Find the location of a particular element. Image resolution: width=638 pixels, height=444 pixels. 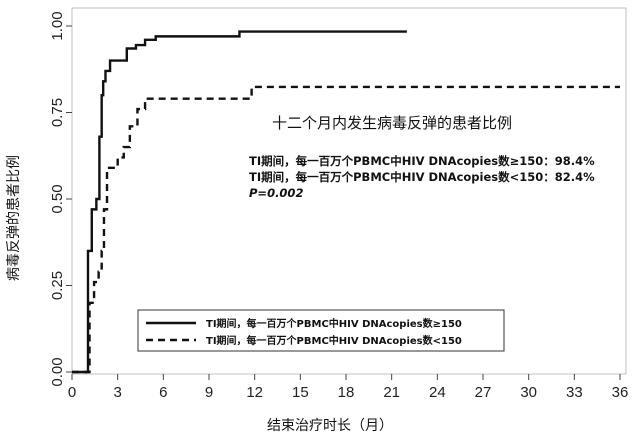

y-tick-label: 0.50 is located at coordinates (57, 198).